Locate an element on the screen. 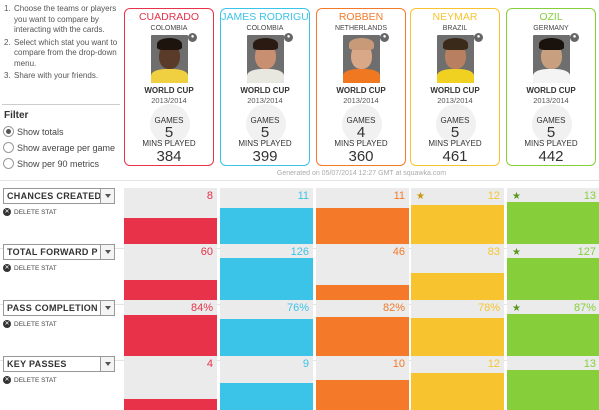 The width and height of the screenshot is (599, 410). mins-played-value: 442 is located at coordinates (551, 156).